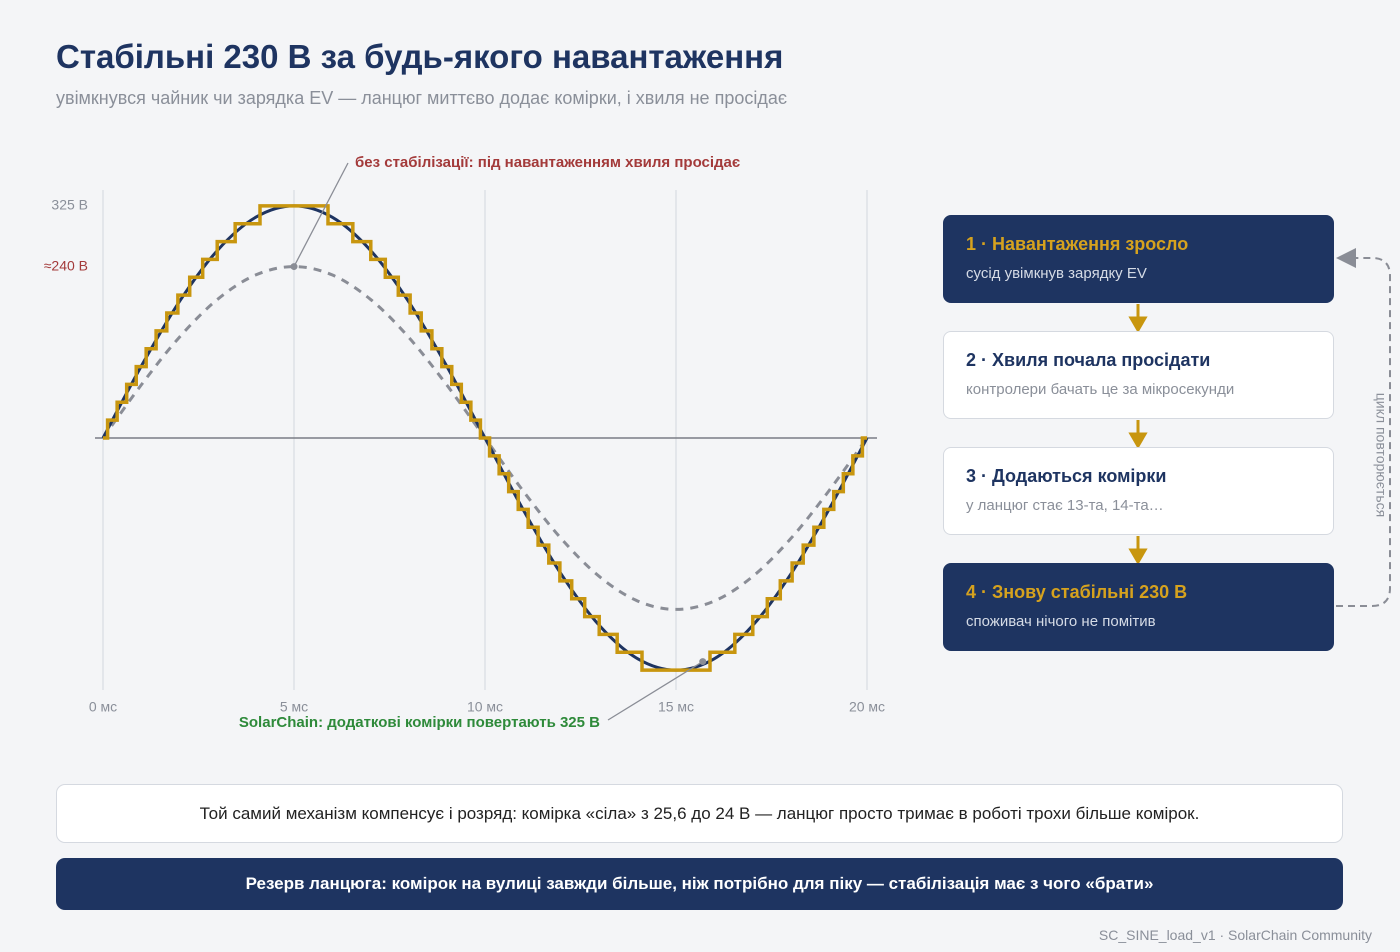 This screenshot has width=1400, height=952. What do you see at coordinates (1066, 476) in the screenshot?
I see `step-title: 3 · Додаються комірки` at bounding box center [1066, 476].